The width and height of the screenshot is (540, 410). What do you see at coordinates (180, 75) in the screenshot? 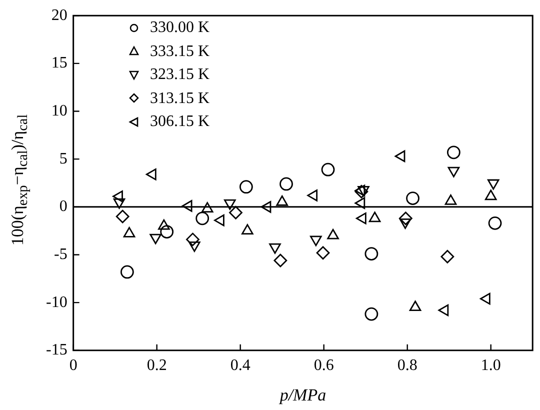
I see `legend-label: 323.15 K` at bounding box center [180, 75].